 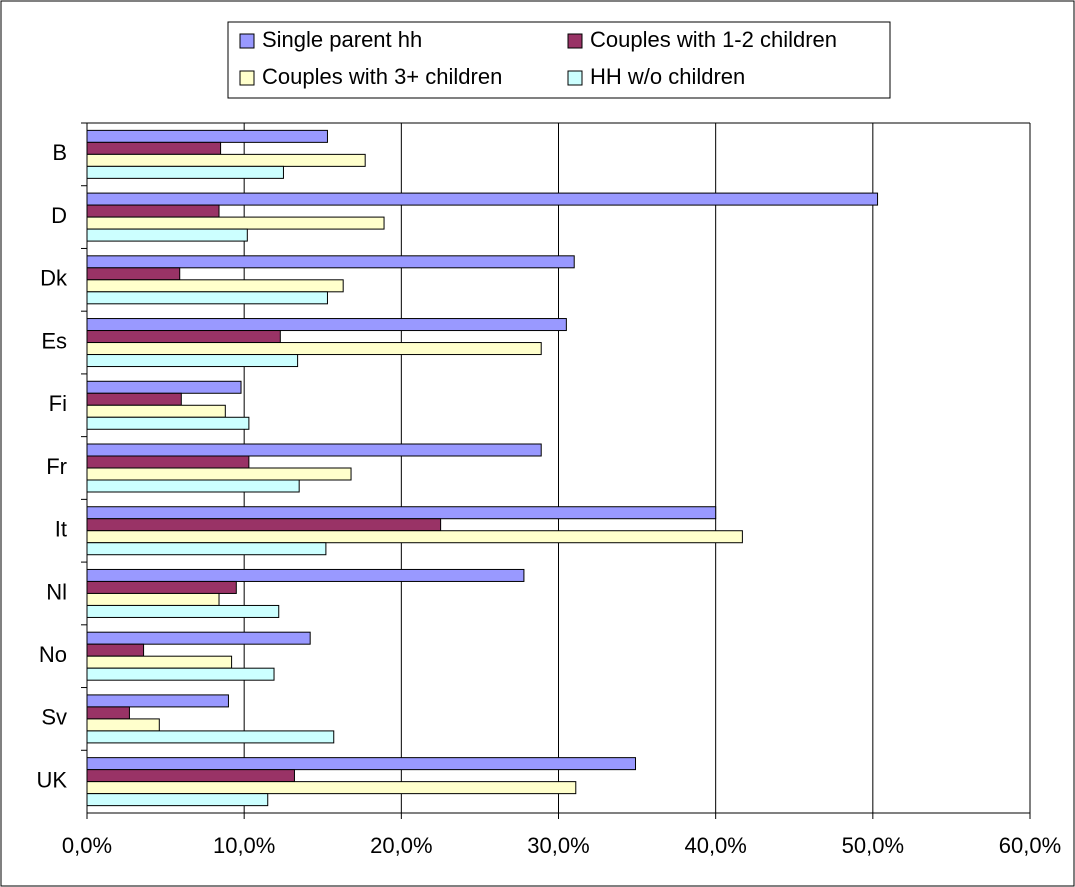 What do you see at coordinates (342, 39) in the screenshot?
I see `legend-label: Single parent hh` at bounding box center [342, 39].